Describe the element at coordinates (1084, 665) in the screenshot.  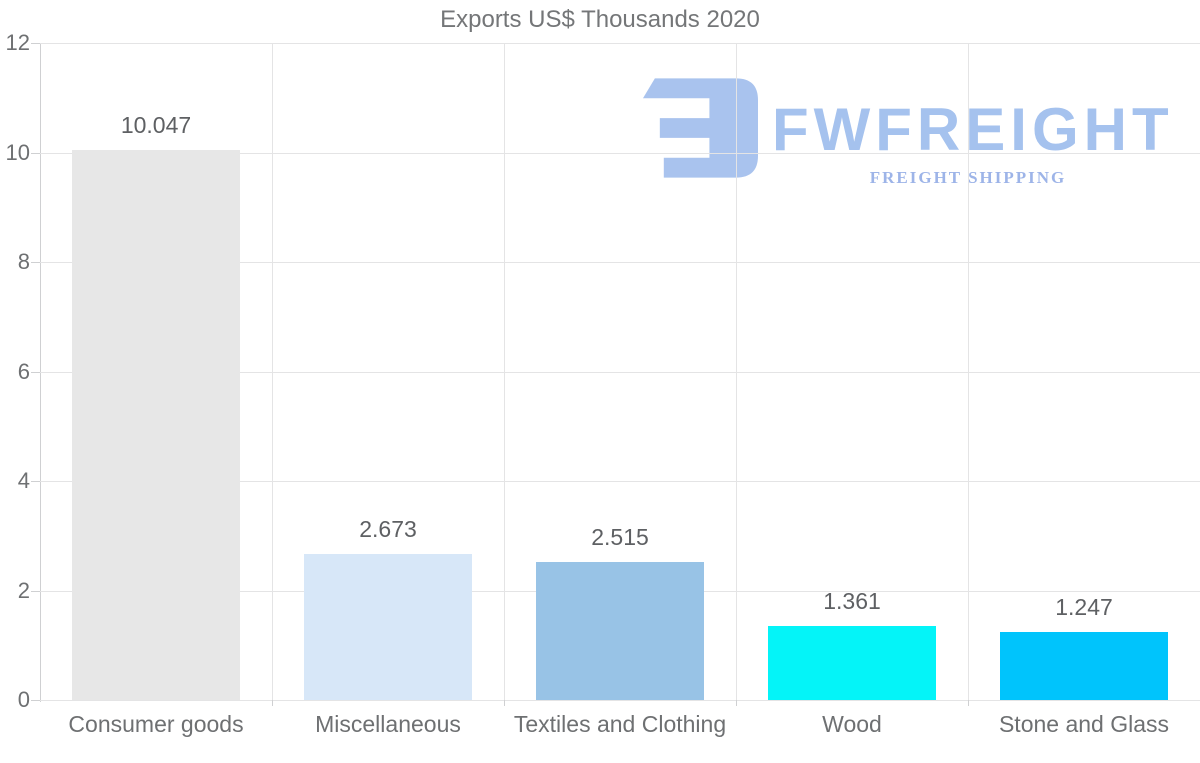
I see `bar-stone-and-glass` at that location.